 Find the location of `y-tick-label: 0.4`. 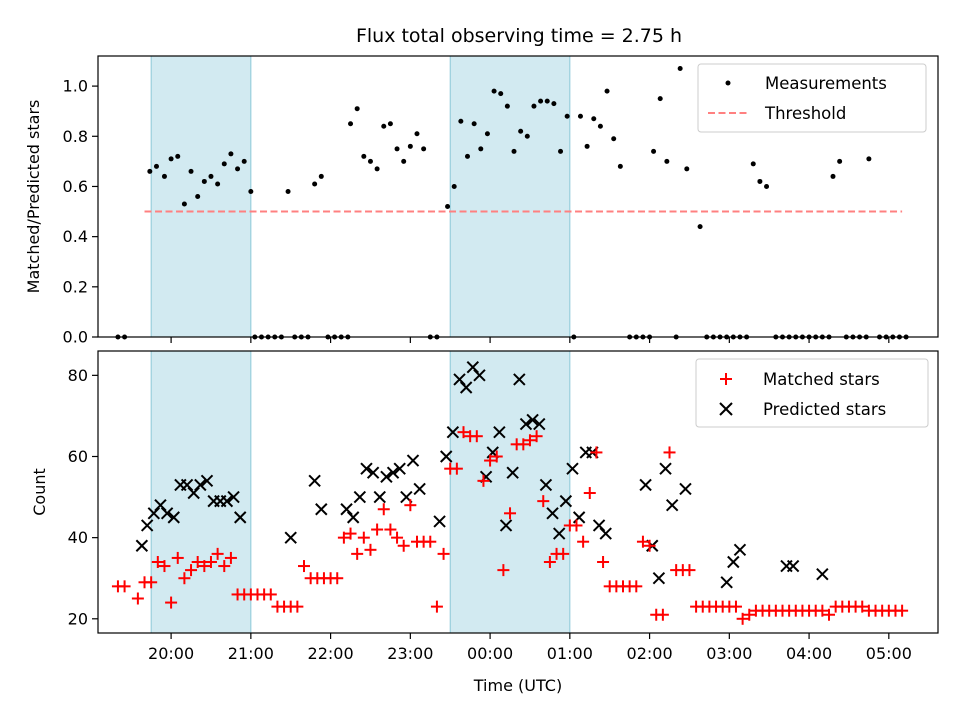

y-tick-label: 0.4 is located at coordinates (75, 236).